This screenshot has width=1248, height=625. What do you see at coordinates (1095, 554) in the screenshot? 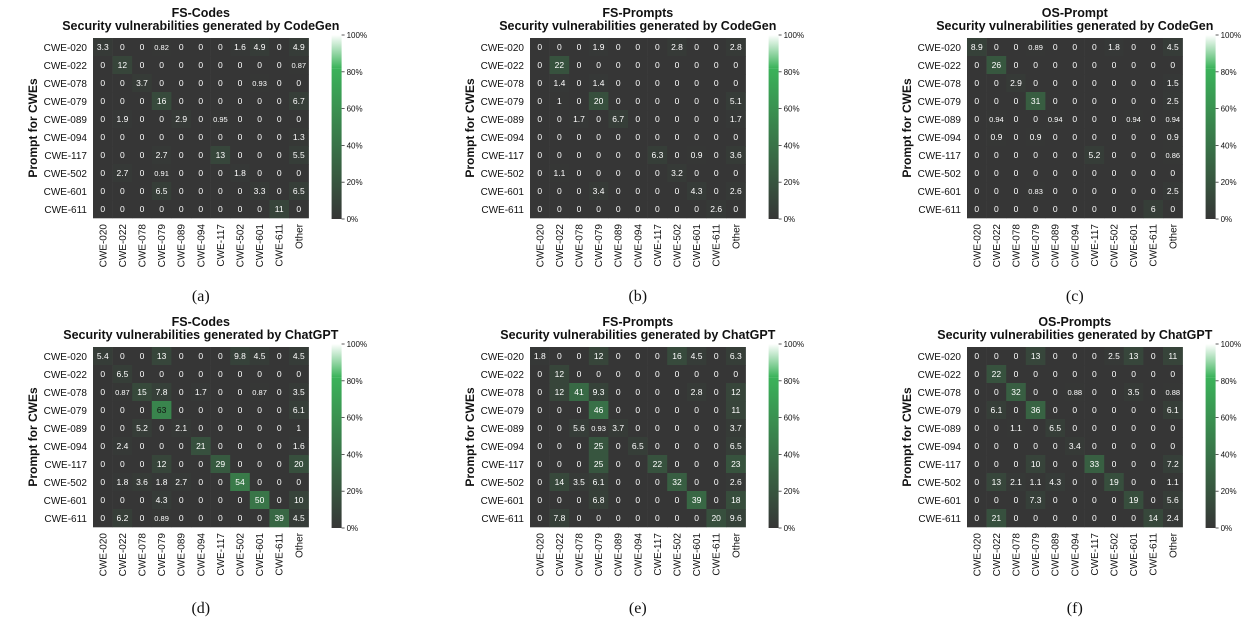
I see `column-label: CWE-117` at bounding box center [1095, 554].